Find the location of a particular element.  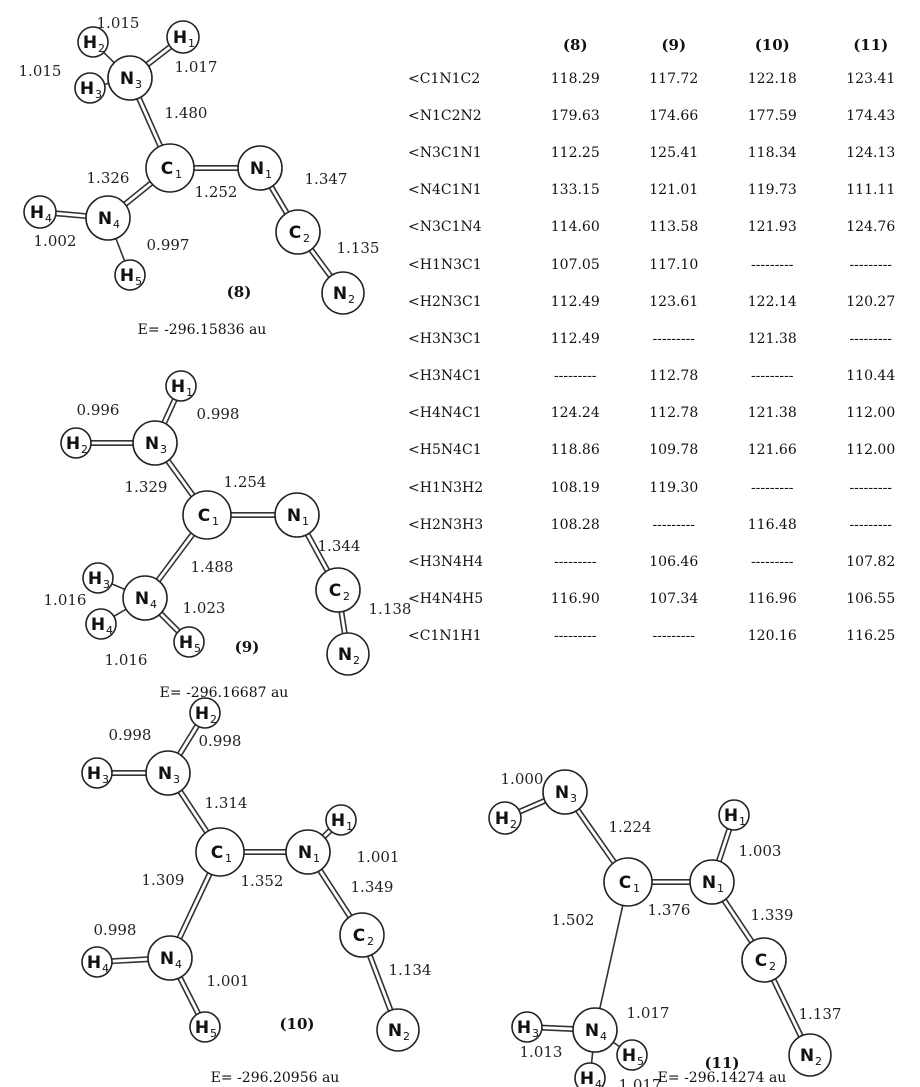

angle-value: 109.78 is located at coordinates (674, 450).